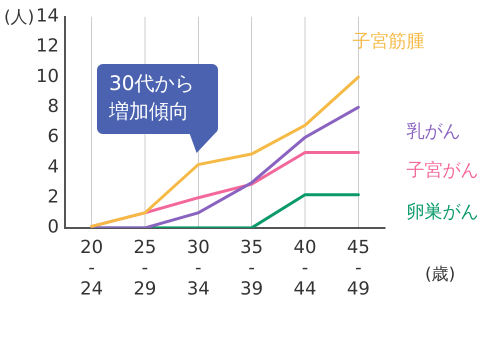 The height and width of the screenshot is (340, 480). What do you see at coordinates (149, 111) in the screenshot?
I see `annotation: 増加傾向` at bounding box center [149, 111].